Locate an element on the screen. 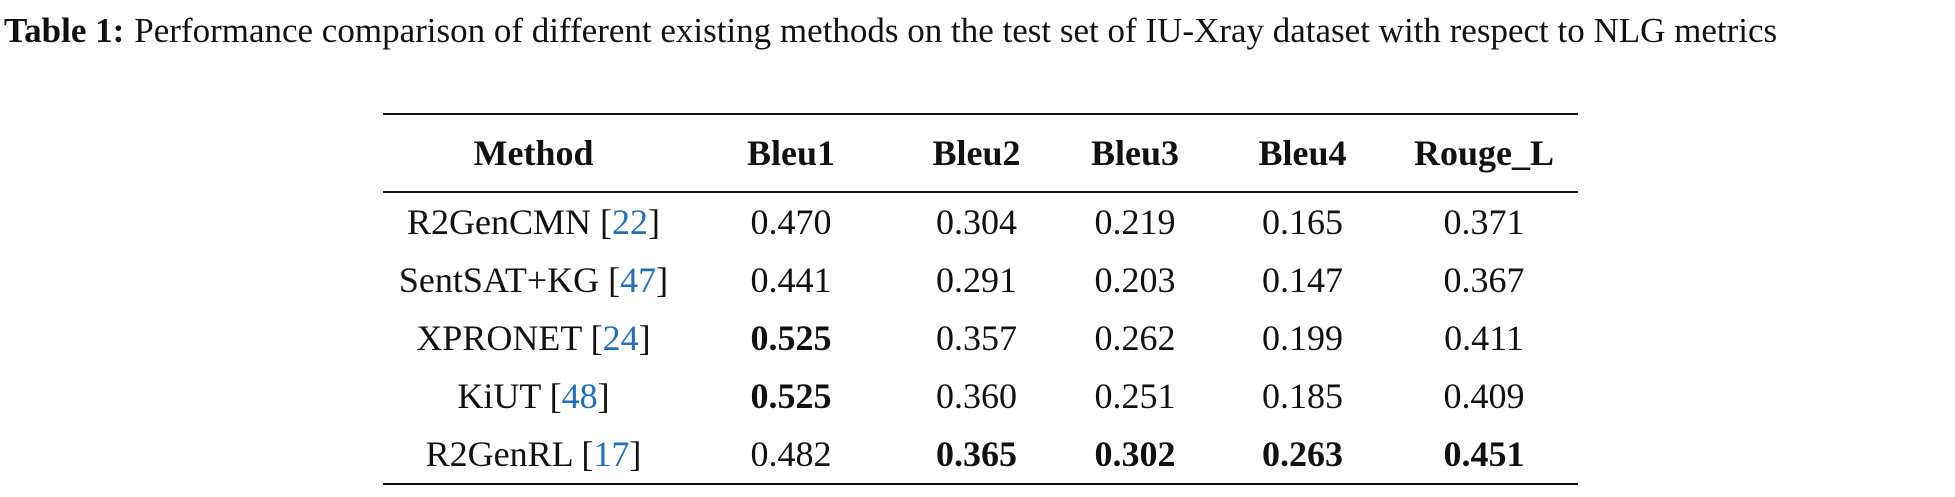  caption-label: Table 1: is located at coordinates (64, 30).